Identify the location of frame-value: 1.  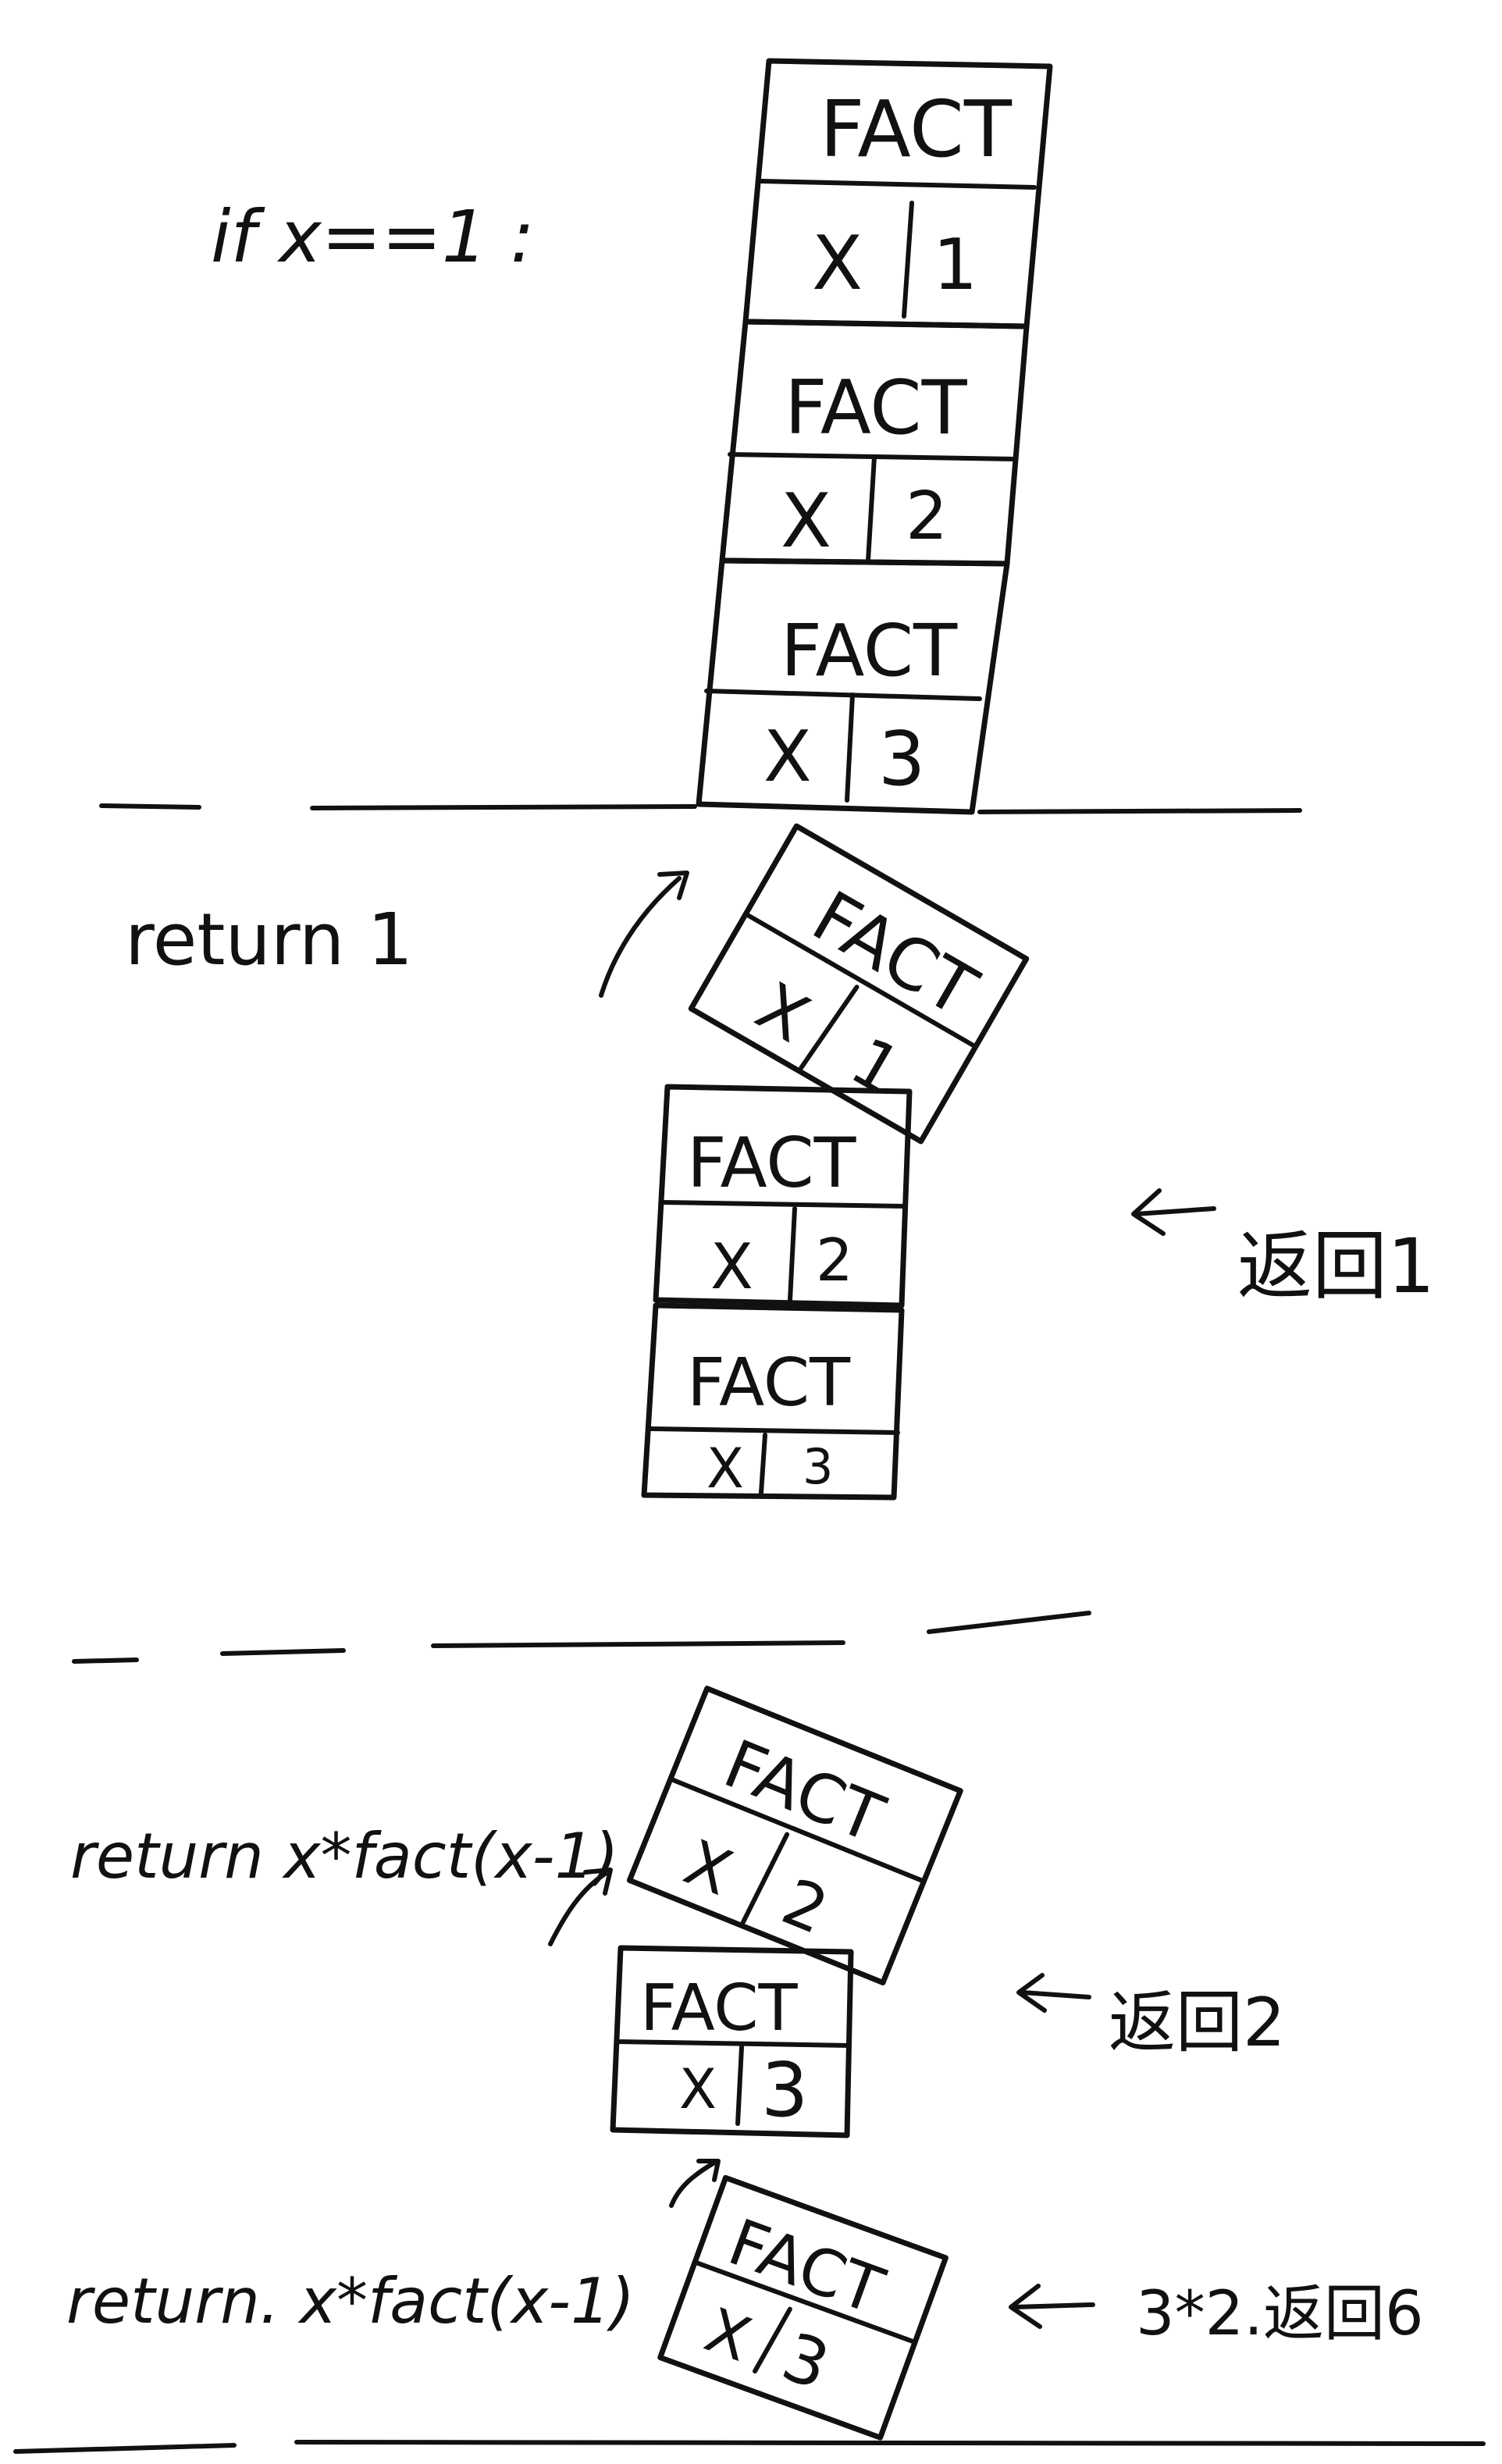
(955, 265).